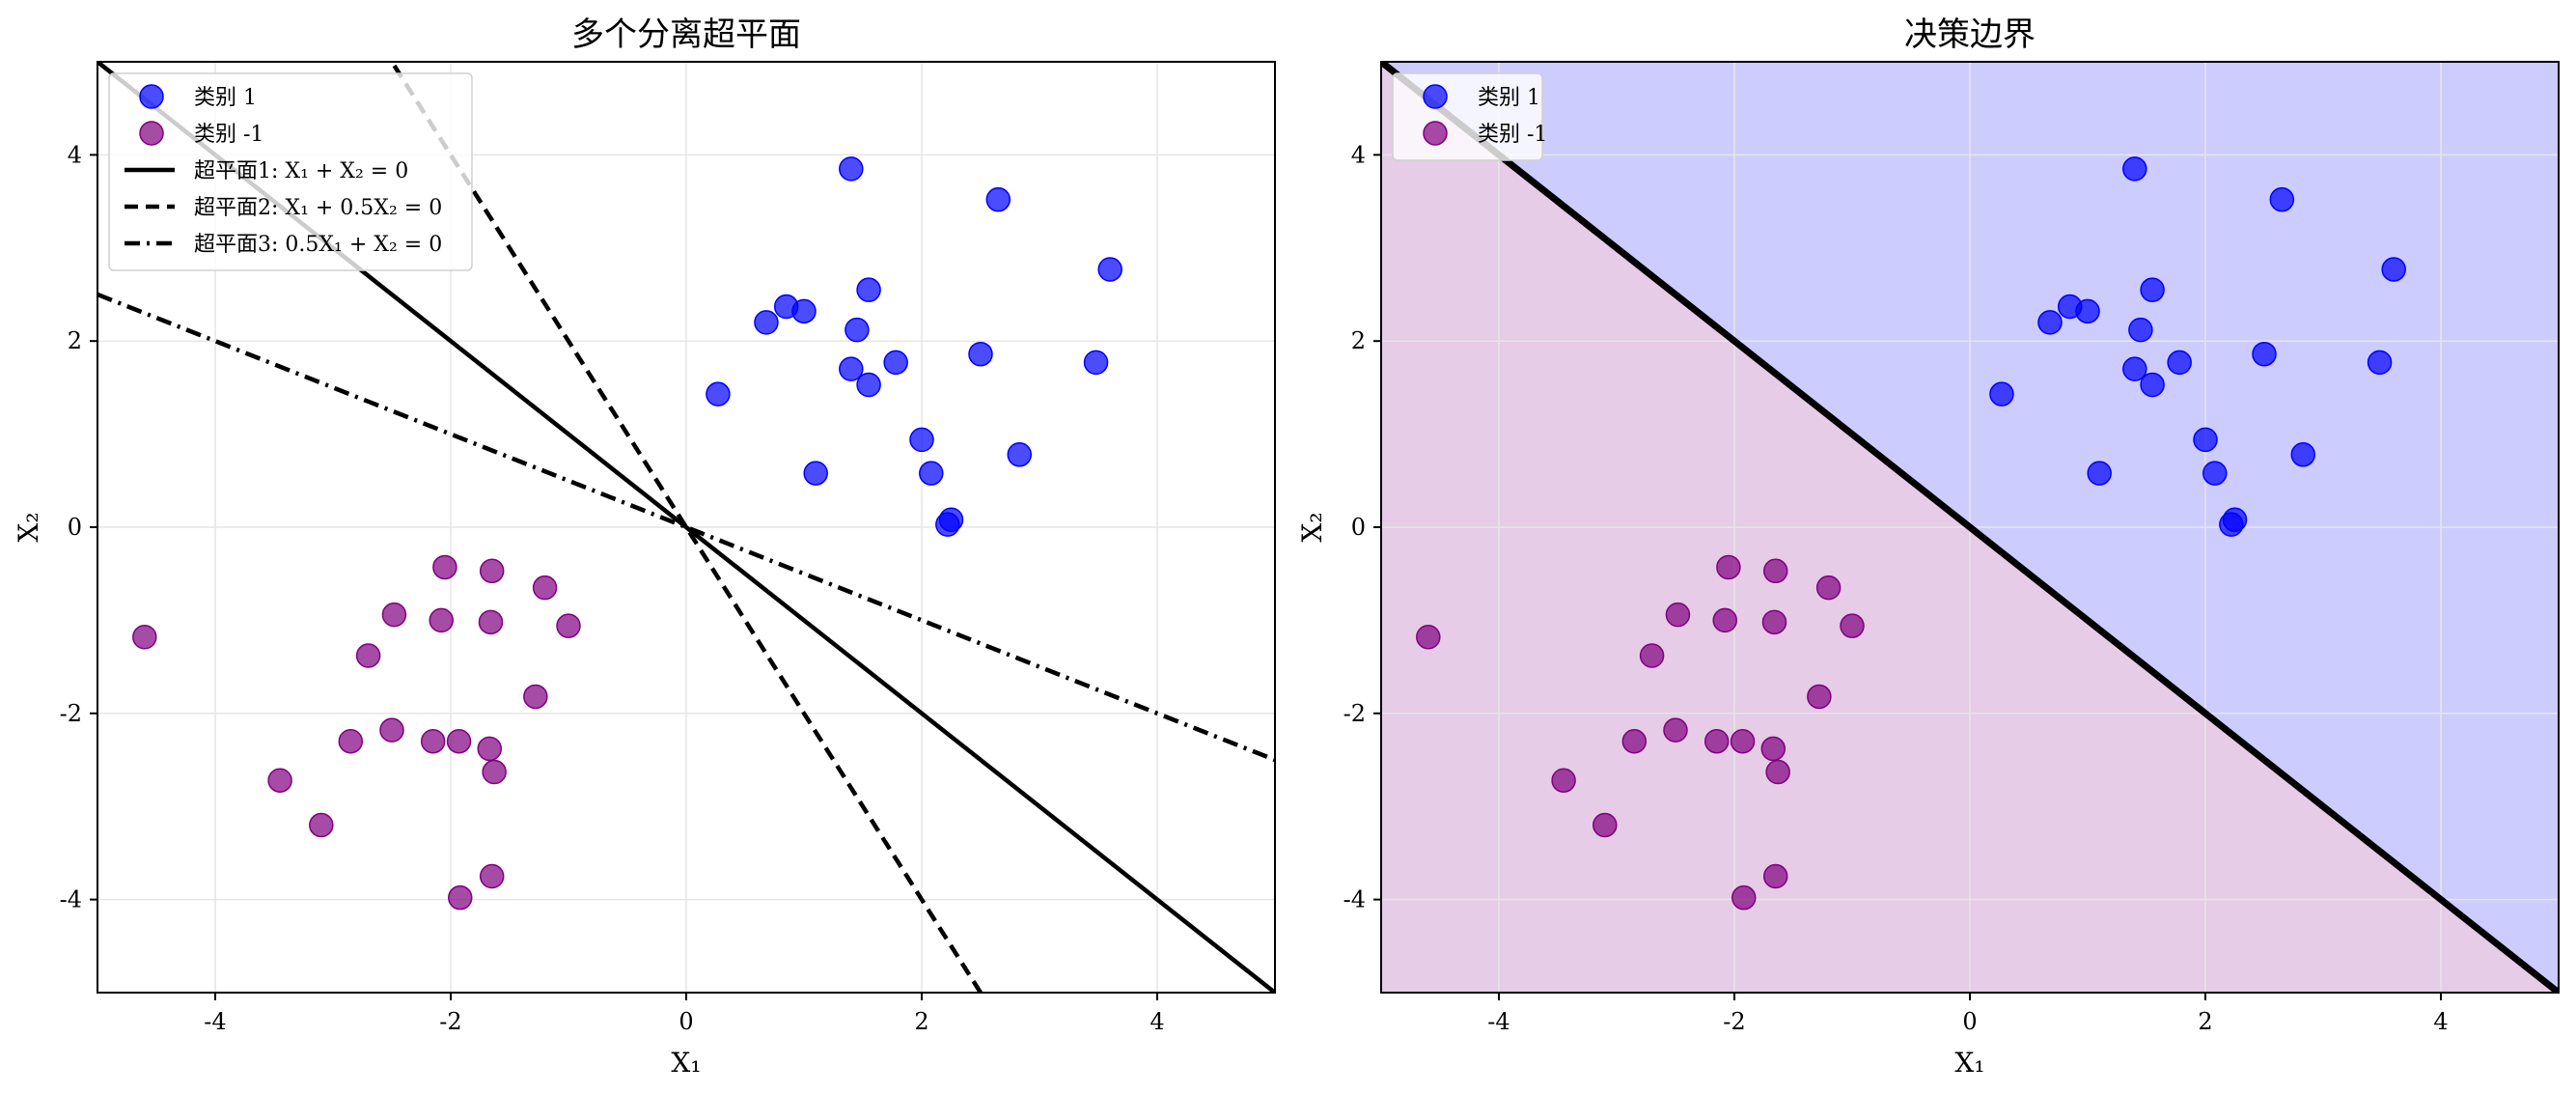 Image resolution: width=2576 pixels, height=1094 pixels. Describe the element at coordinates (686, 1063) in the screenshot. I see `left-chart-x-axis-label: X₁` at that location.